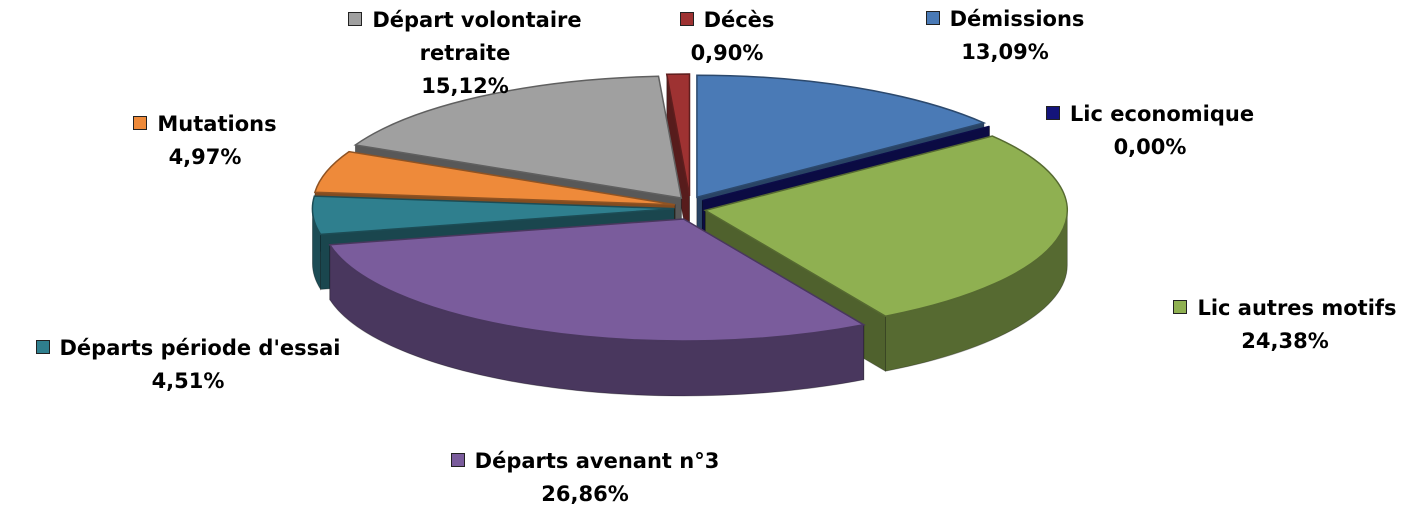  Describe the element at coordinates (205, 157) in the screenshot. I see `value-label: 4,97%` at that location.